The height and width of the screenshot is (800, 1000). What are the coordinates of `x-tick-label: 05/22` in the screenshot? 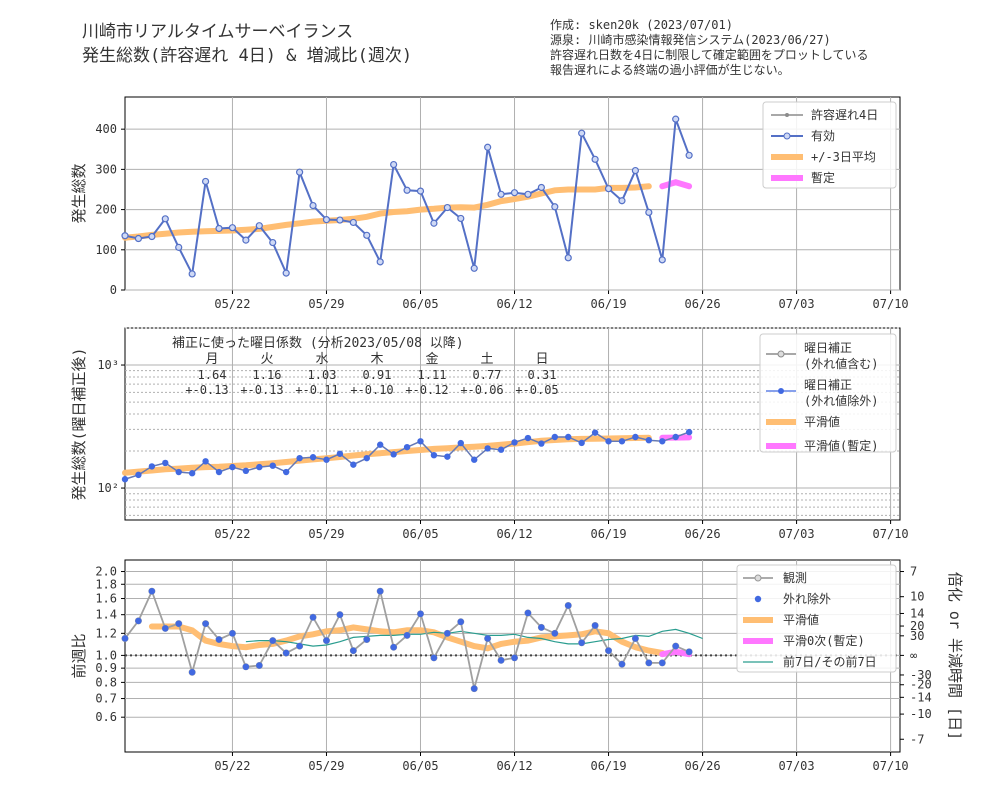 It's located at (232, 766).